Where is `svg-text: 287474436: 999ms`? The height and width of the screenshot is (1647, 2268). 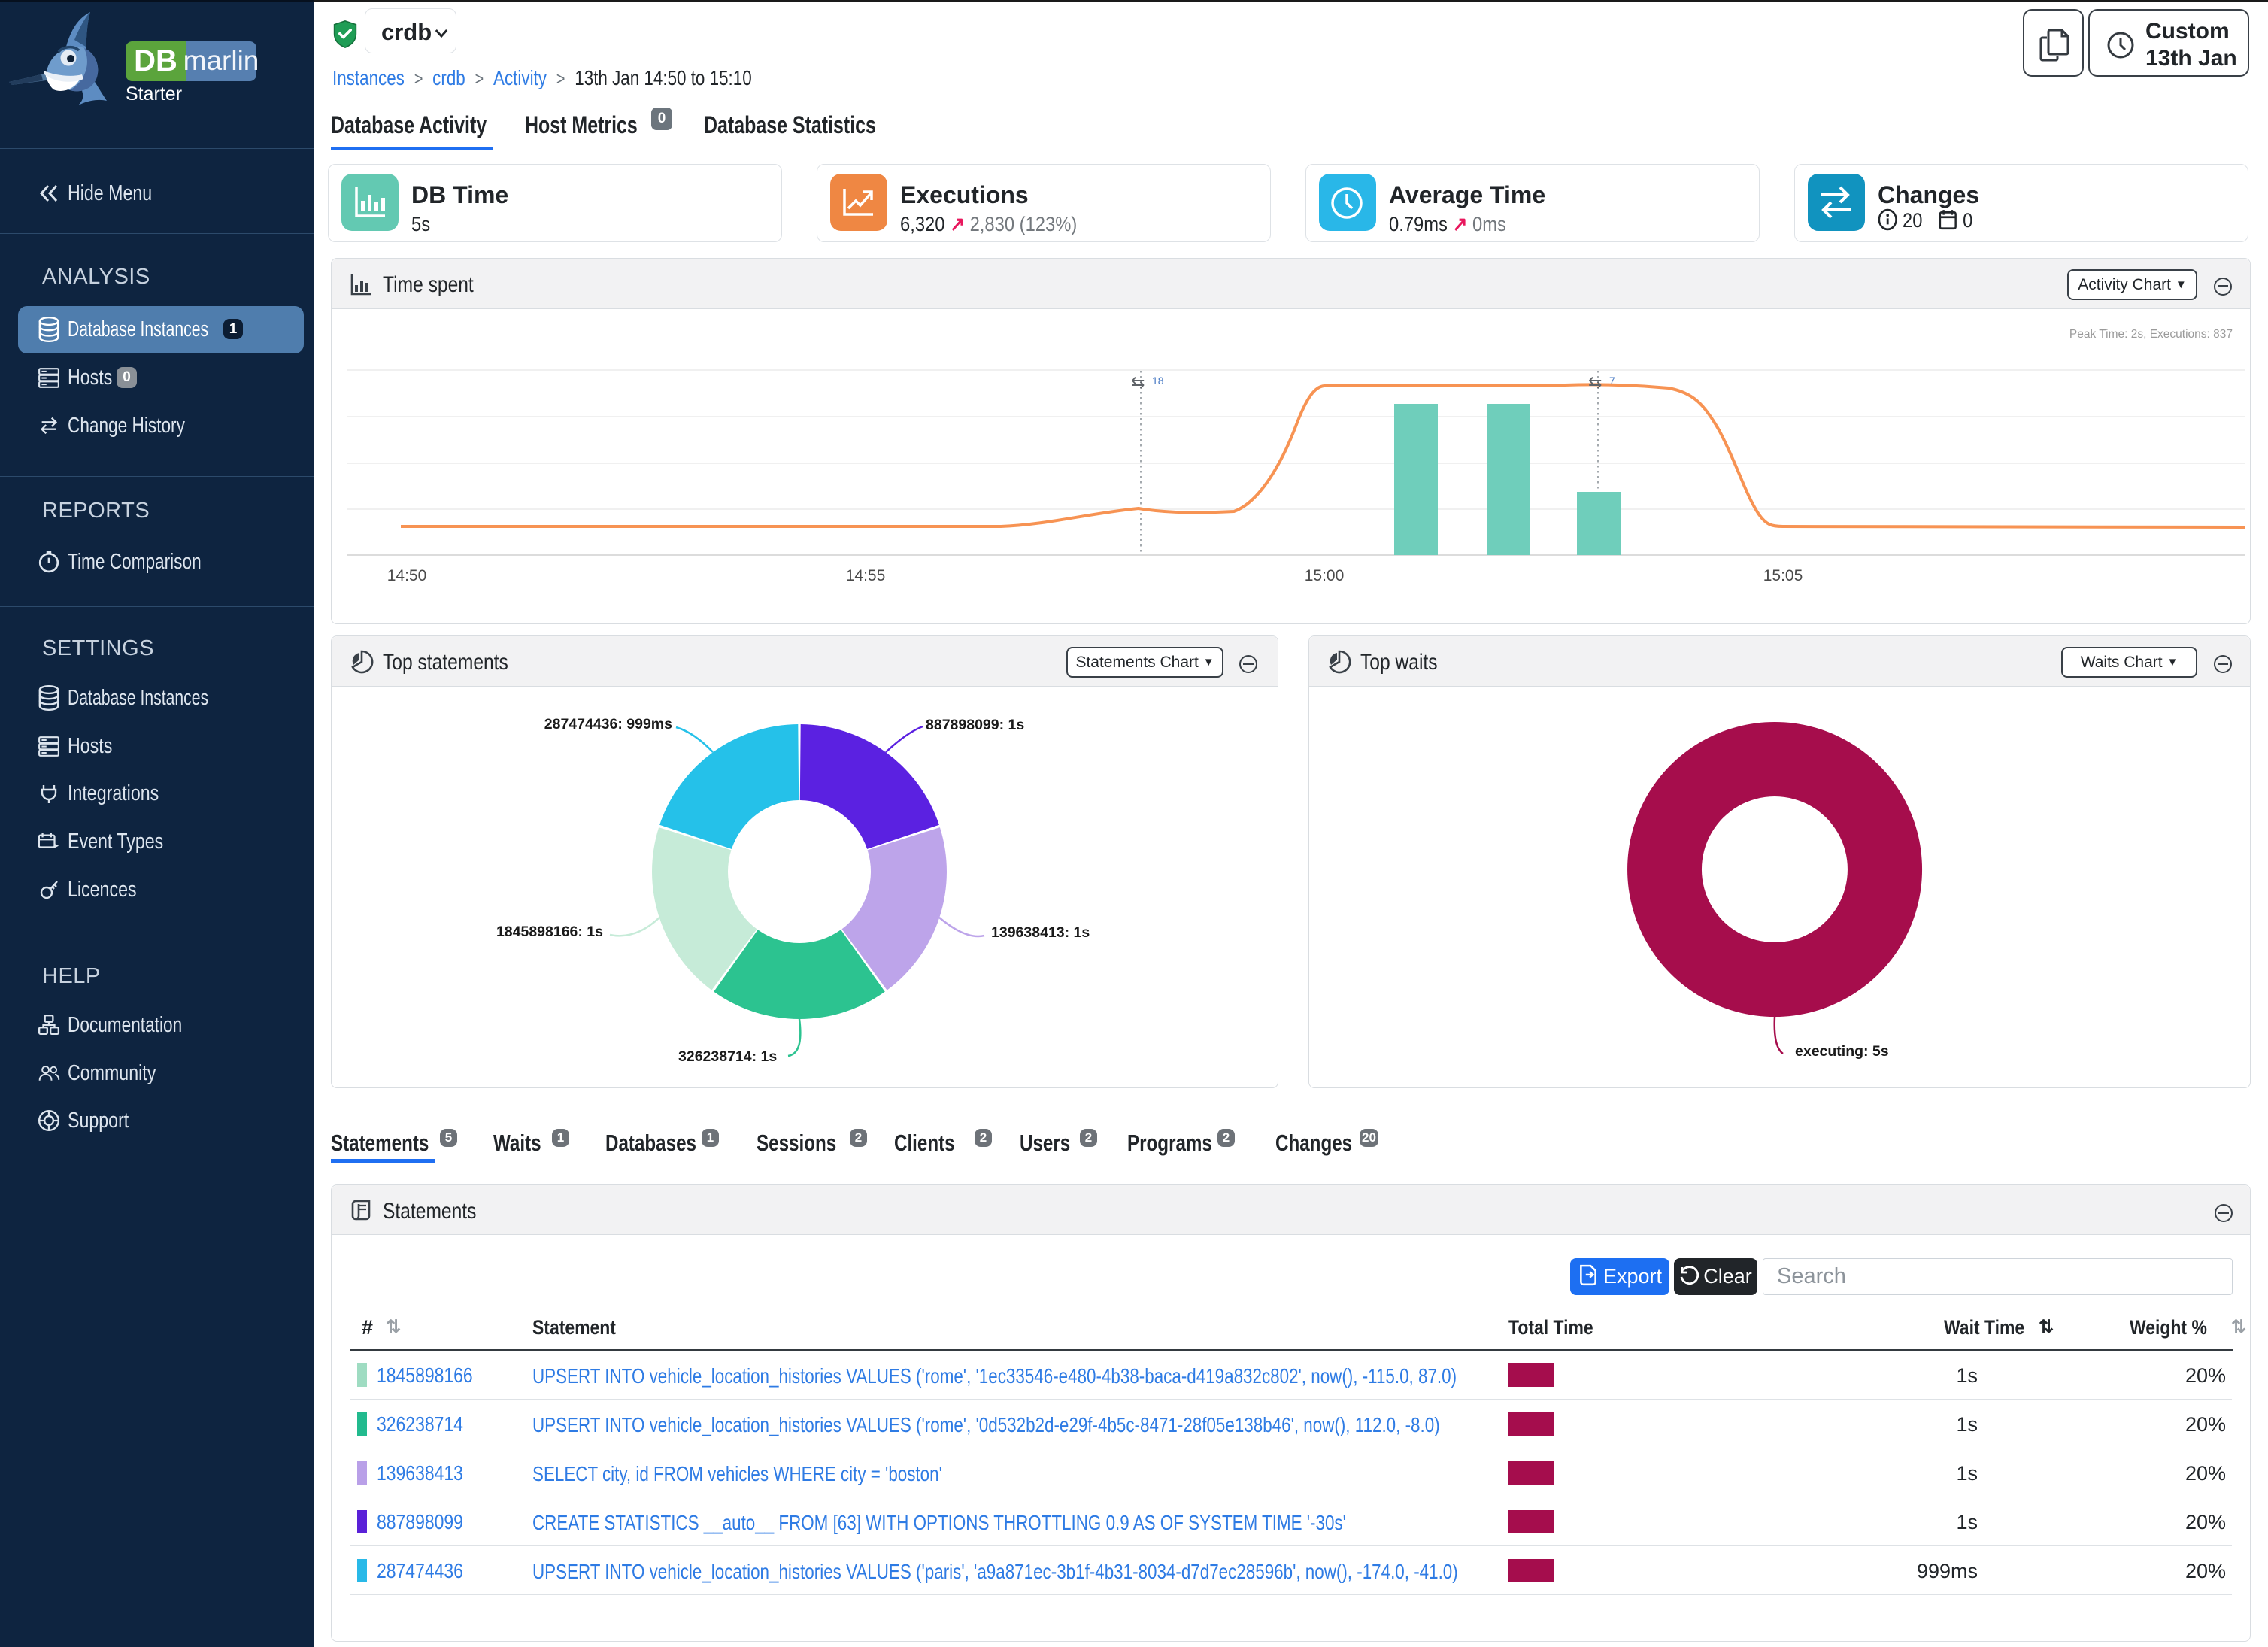
svg-text: 287474436: 999ms is located at coordinates (608, 724).